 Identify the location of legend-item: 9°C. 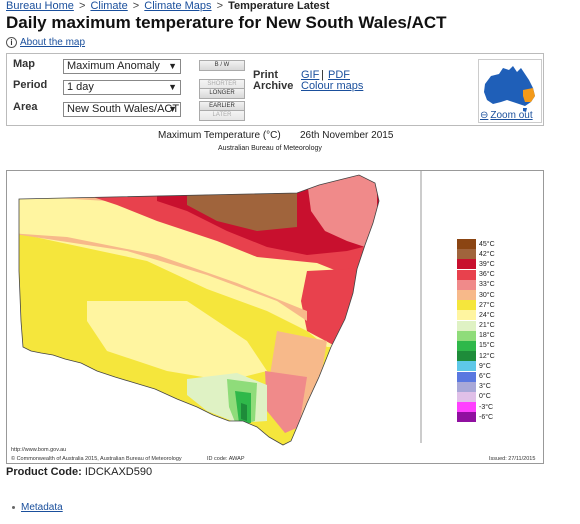
(476, 366).